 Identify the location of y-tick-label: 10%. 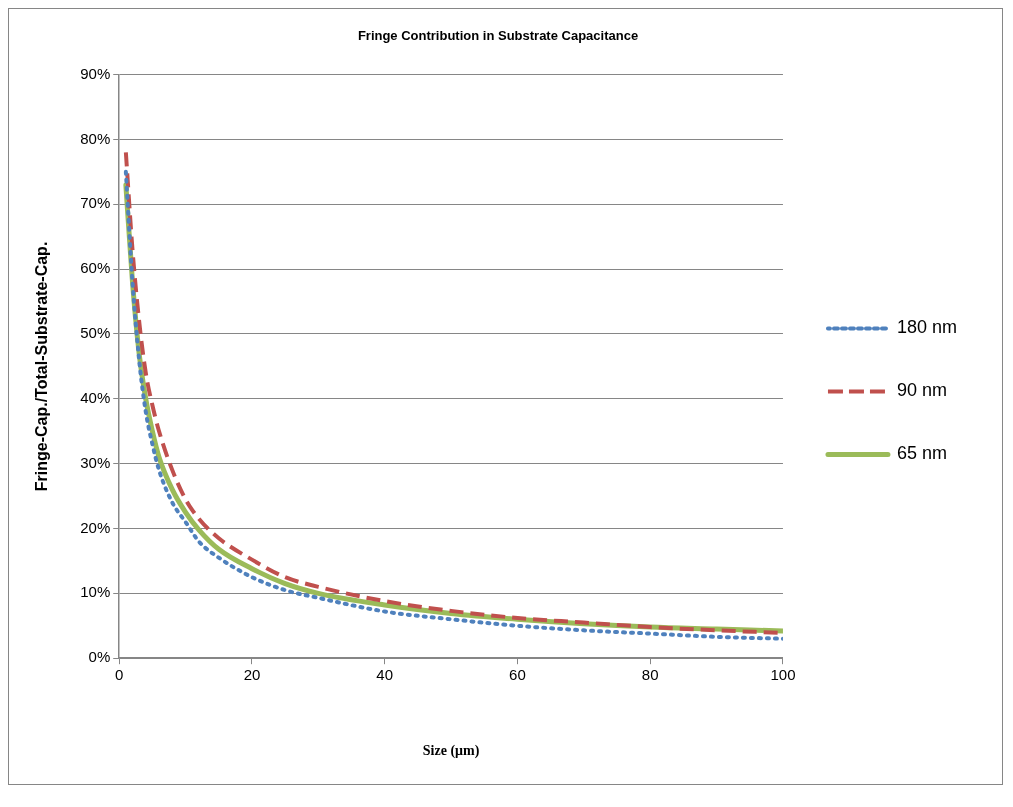
(95, 592).